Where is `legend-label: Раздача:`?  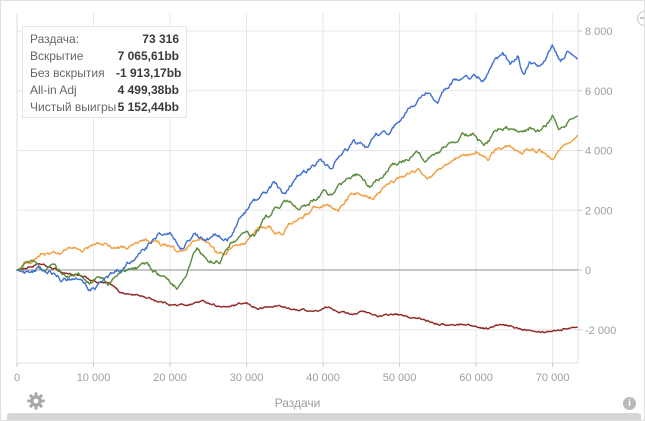 legend-label: Раздача: is located at coordinates (55, 38).